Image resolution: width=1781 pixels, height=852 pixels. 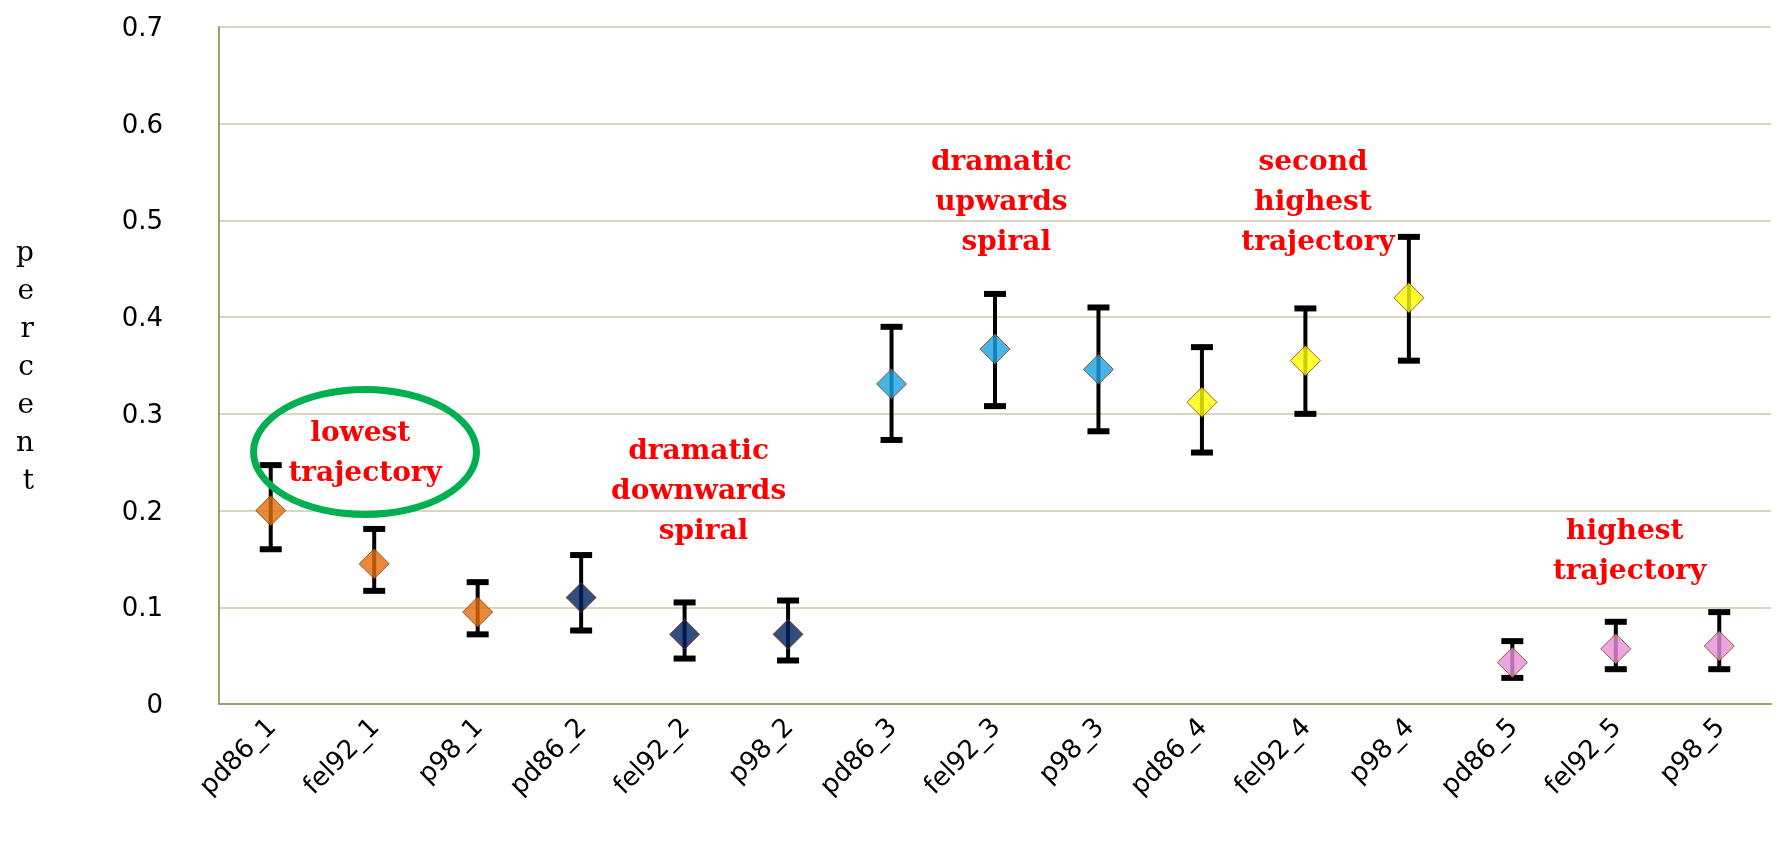 I want to click on annotation: second highest trajectory, so click(x=1318, y=200).